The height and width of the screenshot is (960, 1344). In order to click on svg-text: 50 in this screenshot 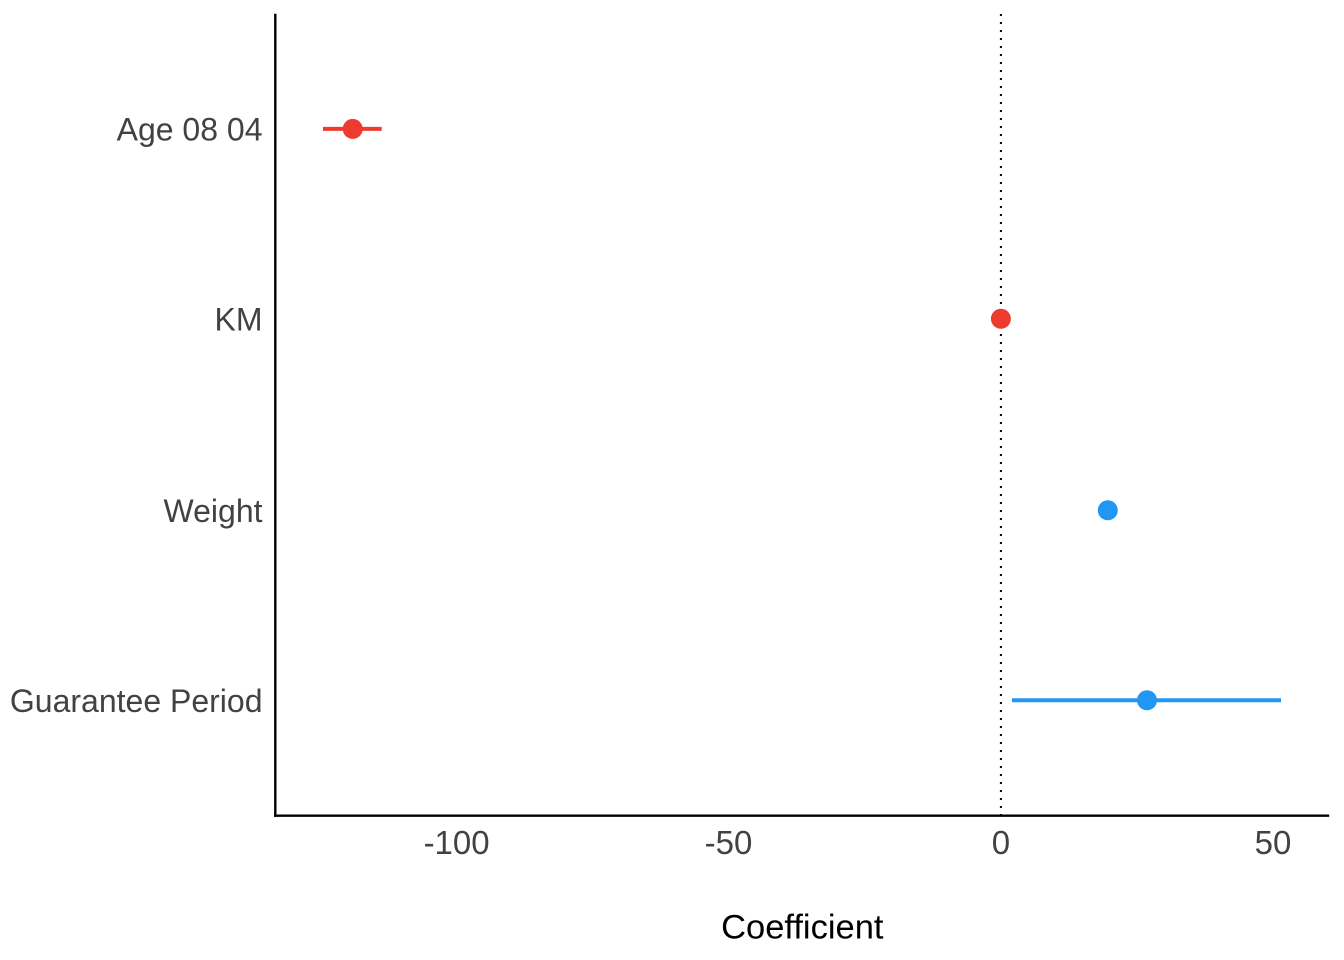, I will do `click(1273, 842)`.